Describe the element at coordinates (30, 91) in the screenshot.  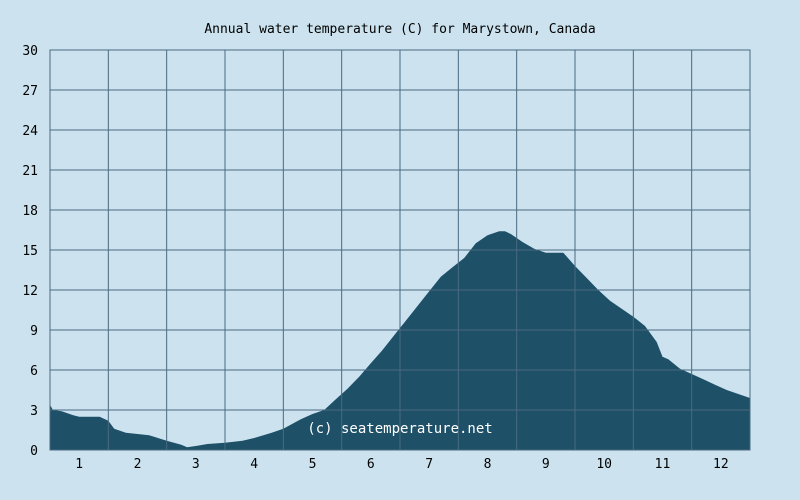
I see `y-tick-label-27: 27` at that location.